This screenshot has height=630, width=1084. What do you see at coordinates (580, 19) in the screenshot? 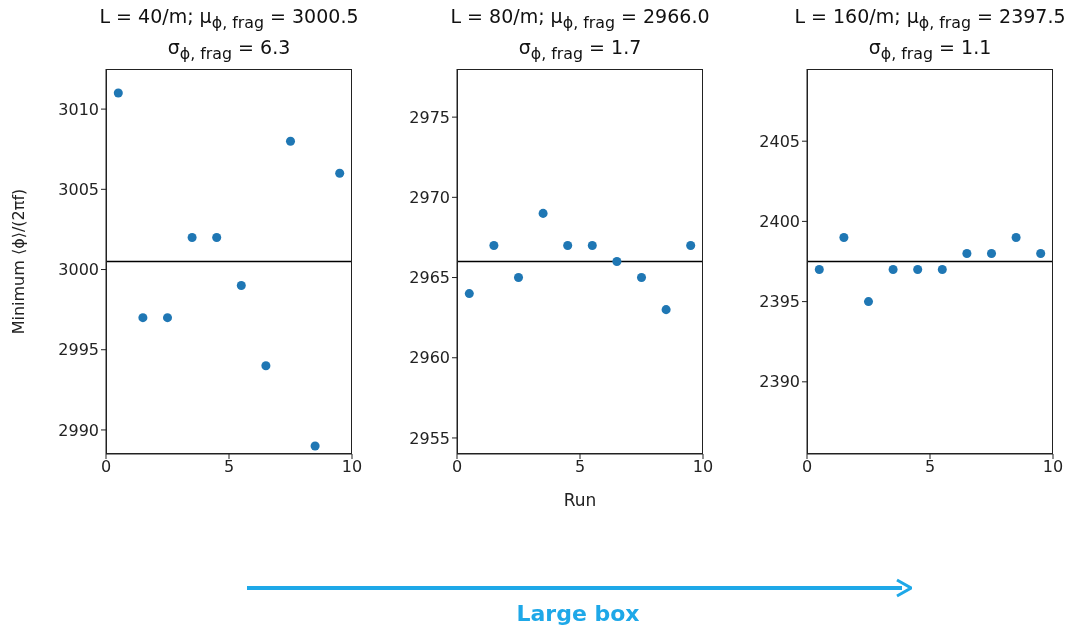
I see `chart-title: L = 80/m; μ$_{ϕ, frag}$ = 2966.0` at bounding box center [580, 19].